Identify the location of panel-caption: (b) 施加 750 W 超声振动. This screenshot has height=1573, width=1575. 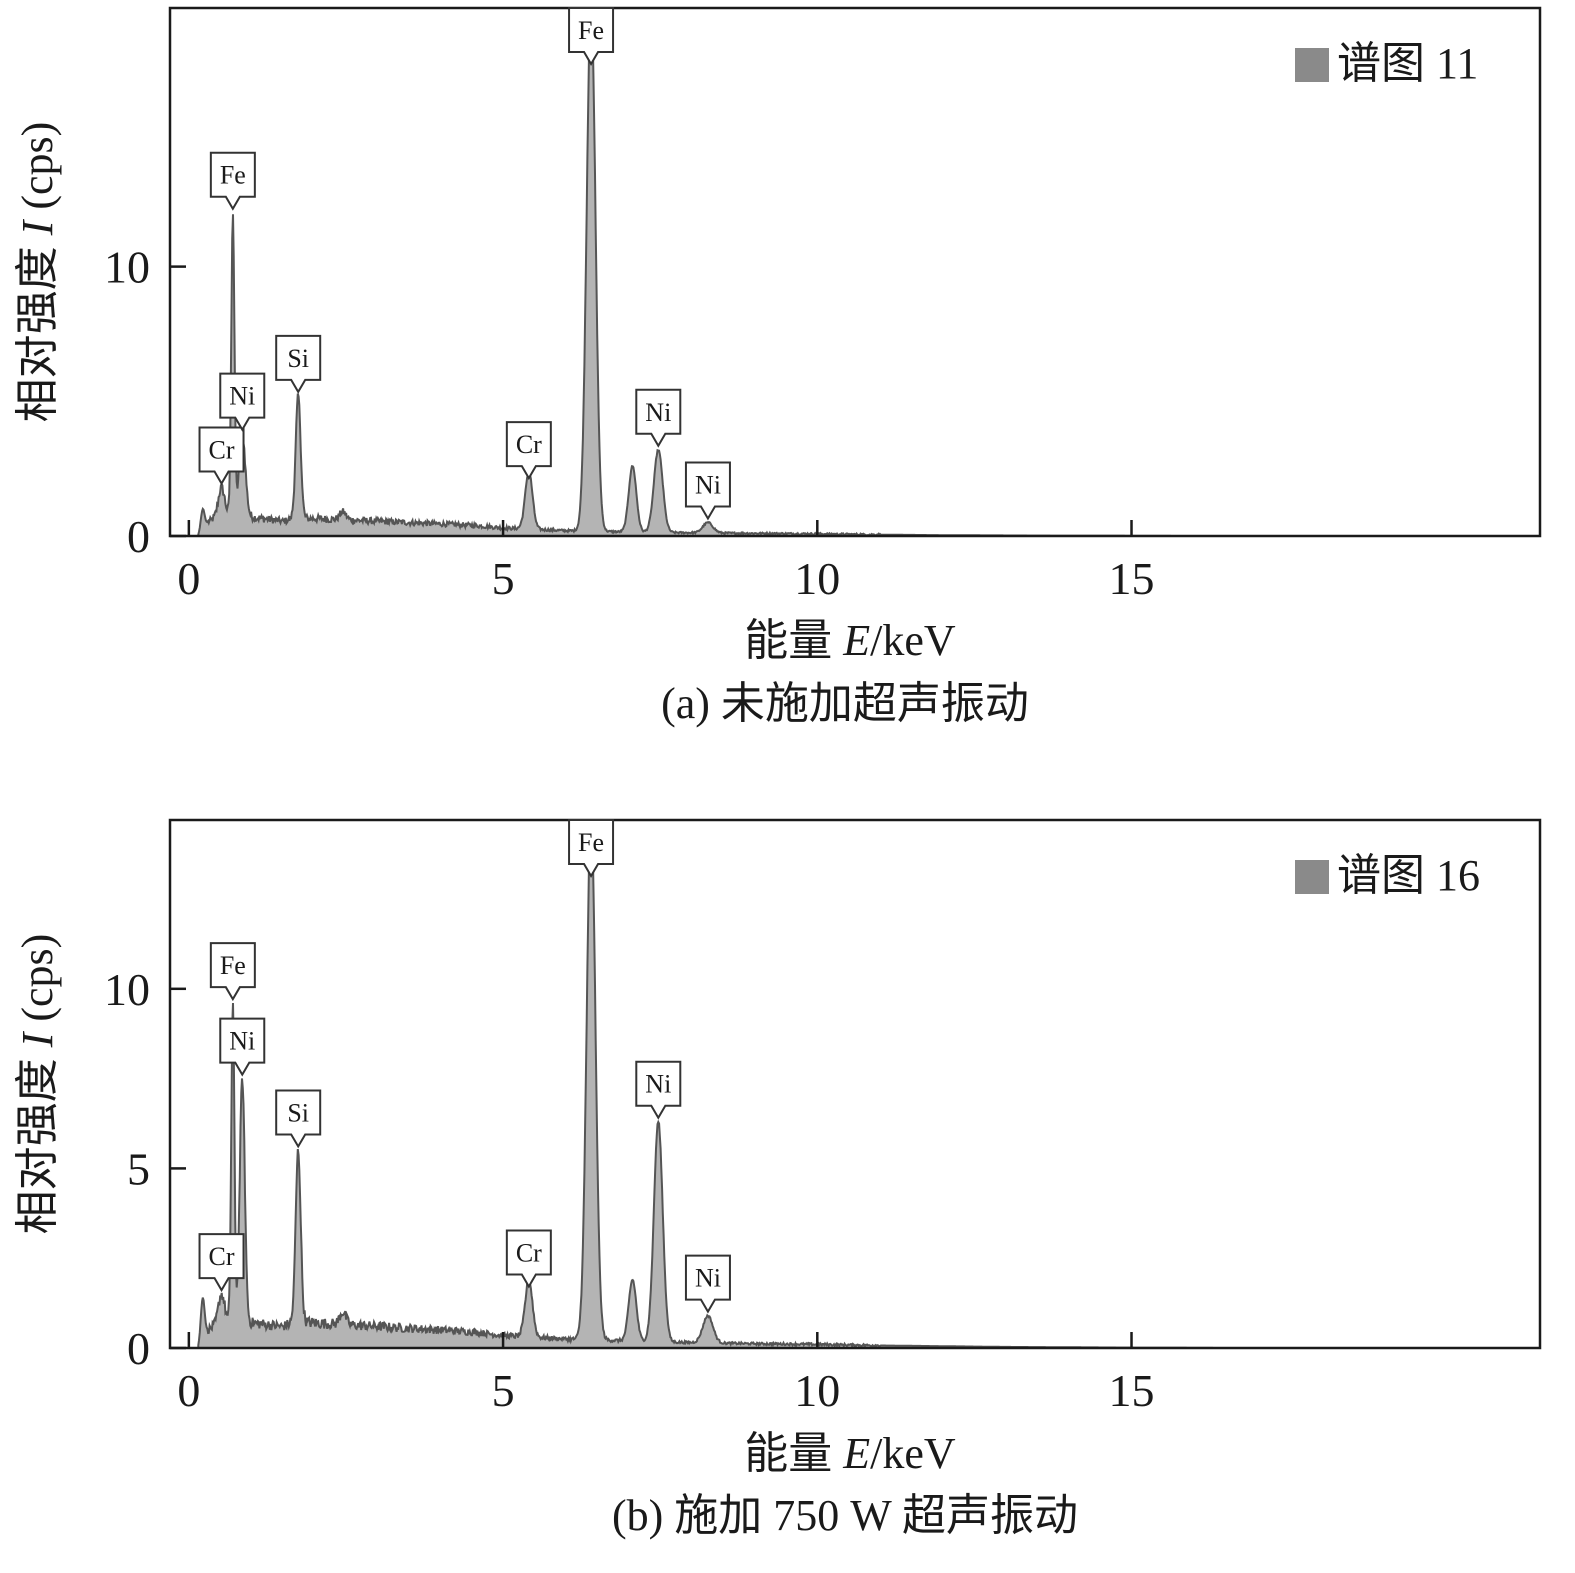
(845, 1515).